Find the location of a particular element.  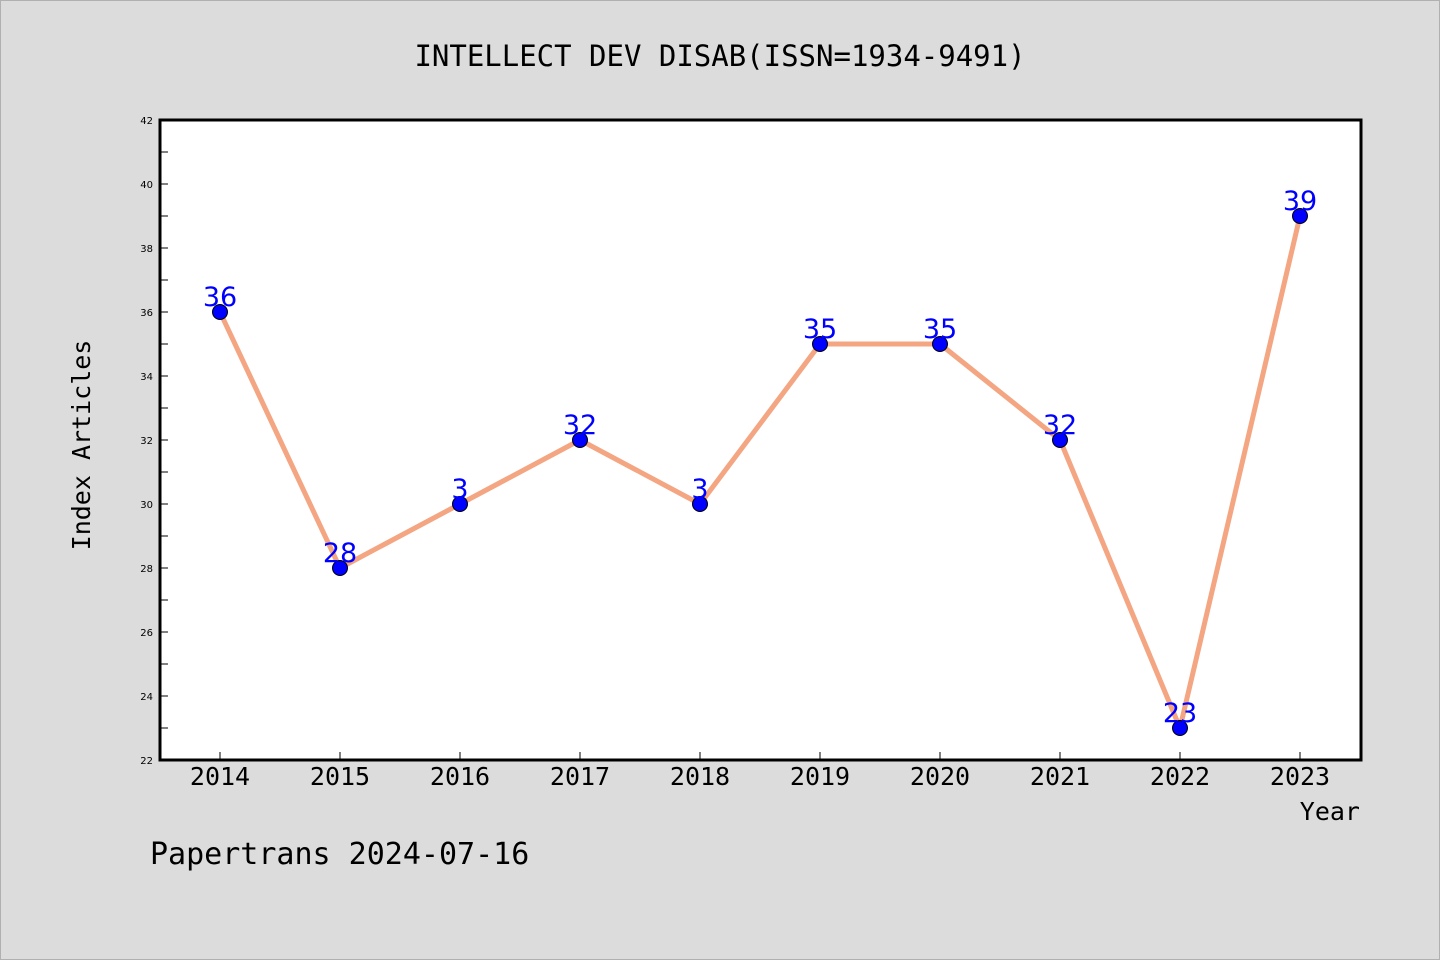

x-tick-label: 2019 is located at coordinates (820, 776).